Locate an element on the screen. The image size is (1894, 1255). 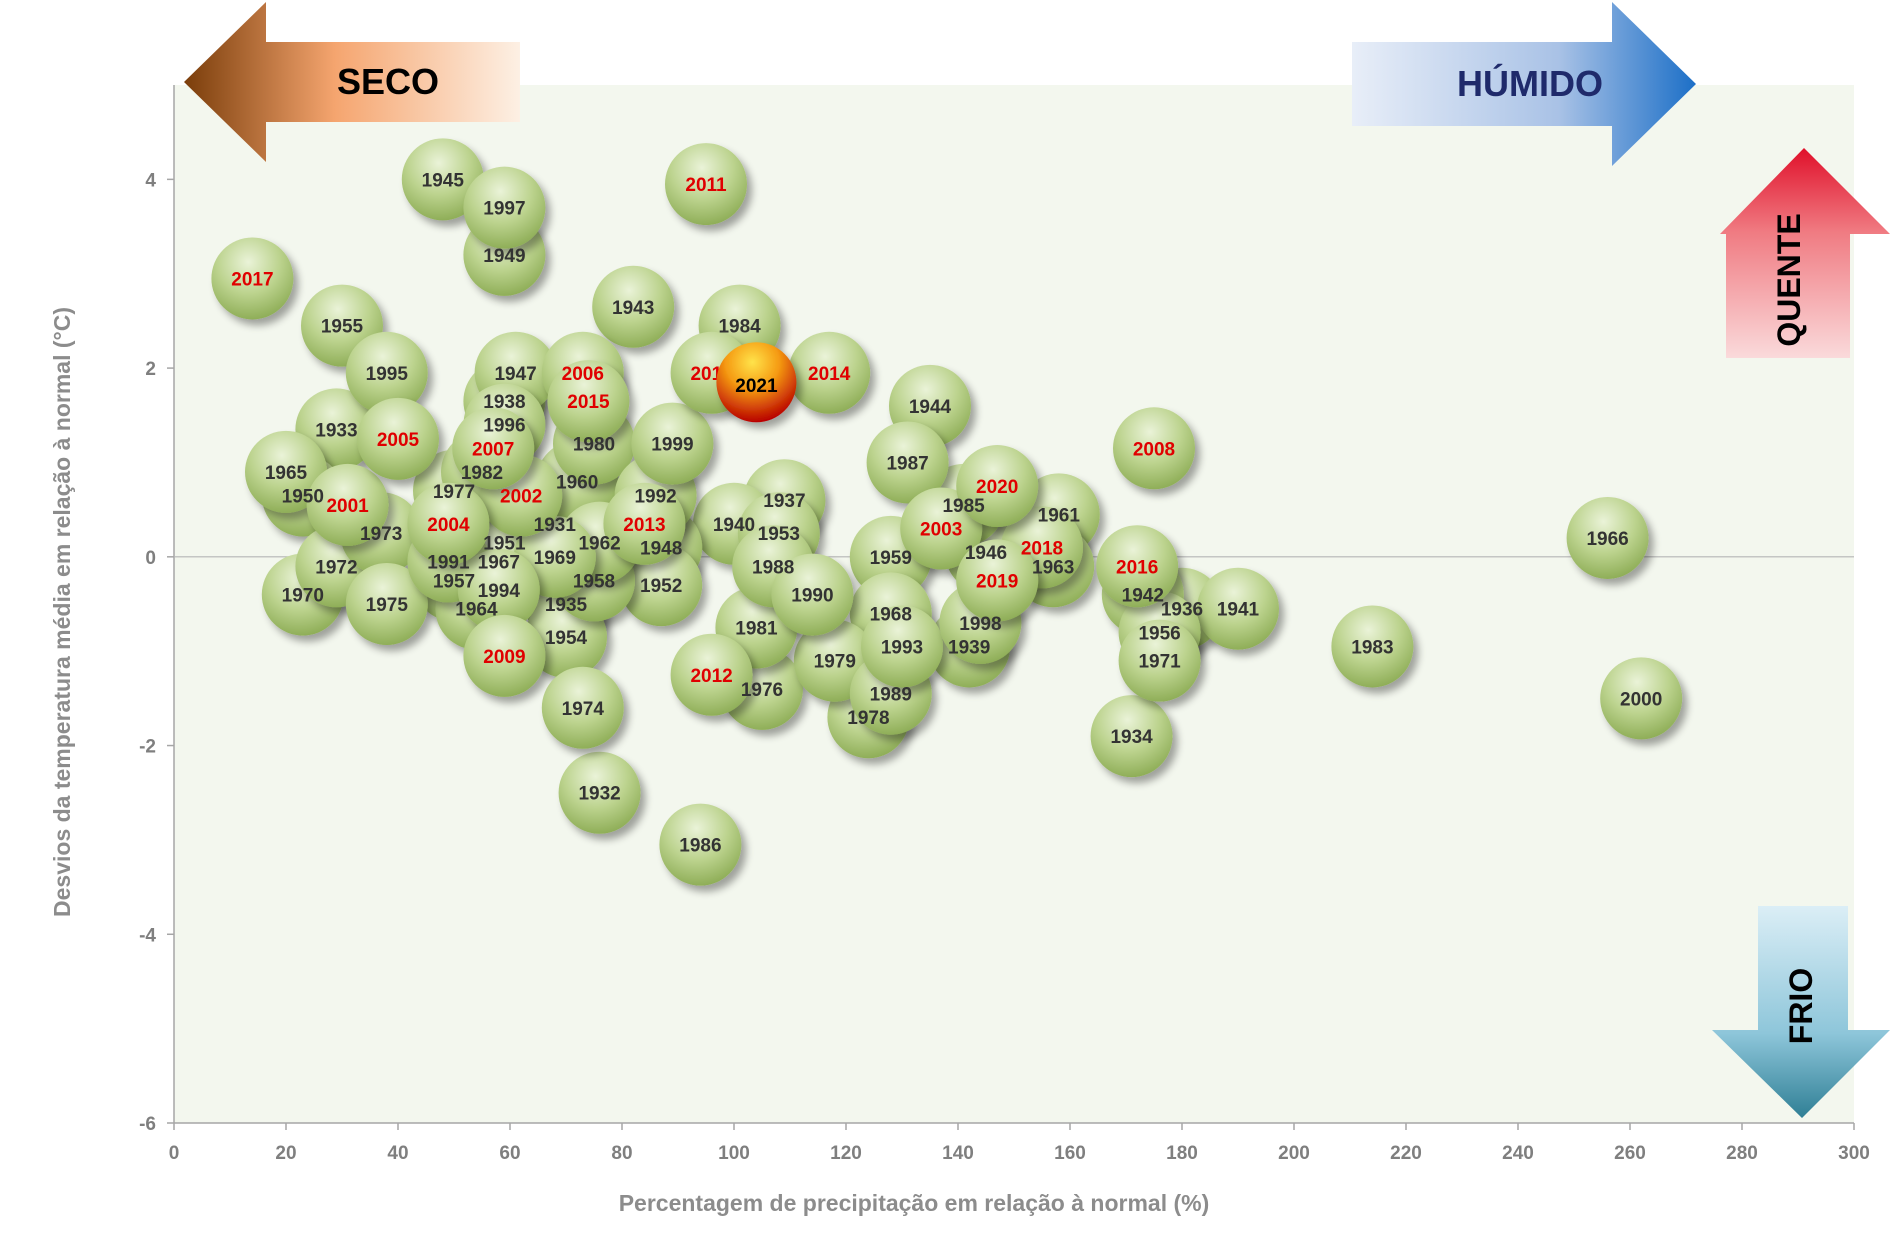
data-point-1986 is located at coordinates (700, 844).